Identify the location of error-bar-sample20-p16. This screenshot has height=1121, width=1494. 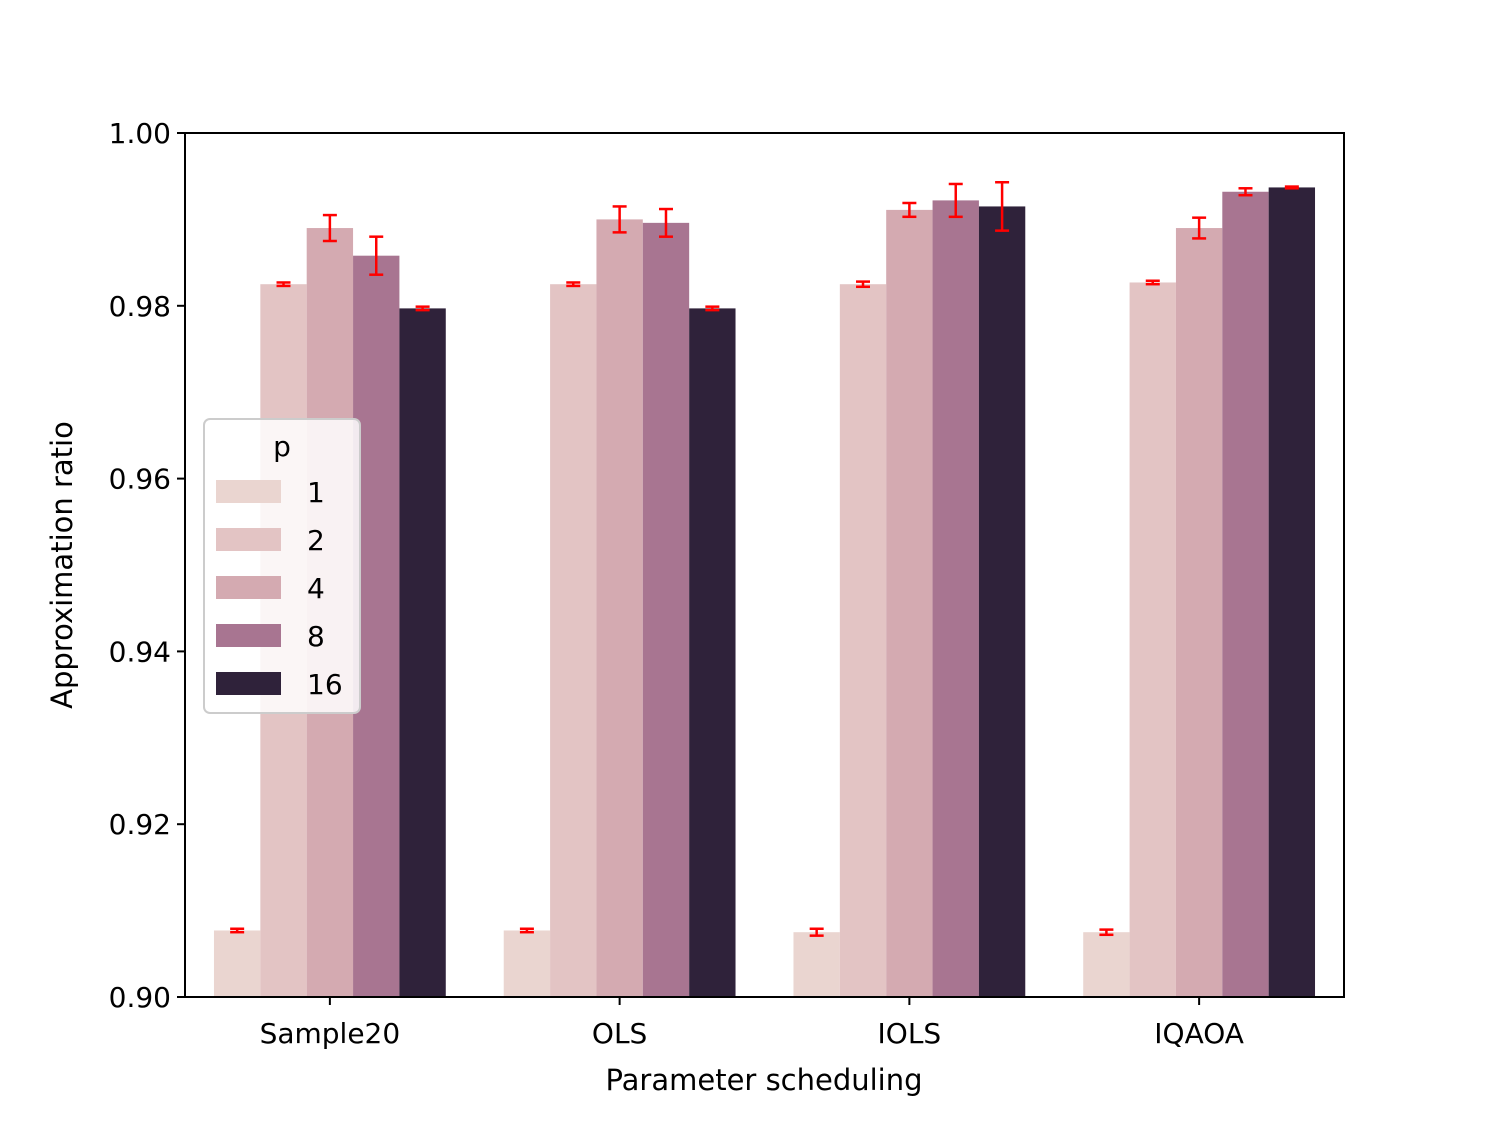
(422, 308).